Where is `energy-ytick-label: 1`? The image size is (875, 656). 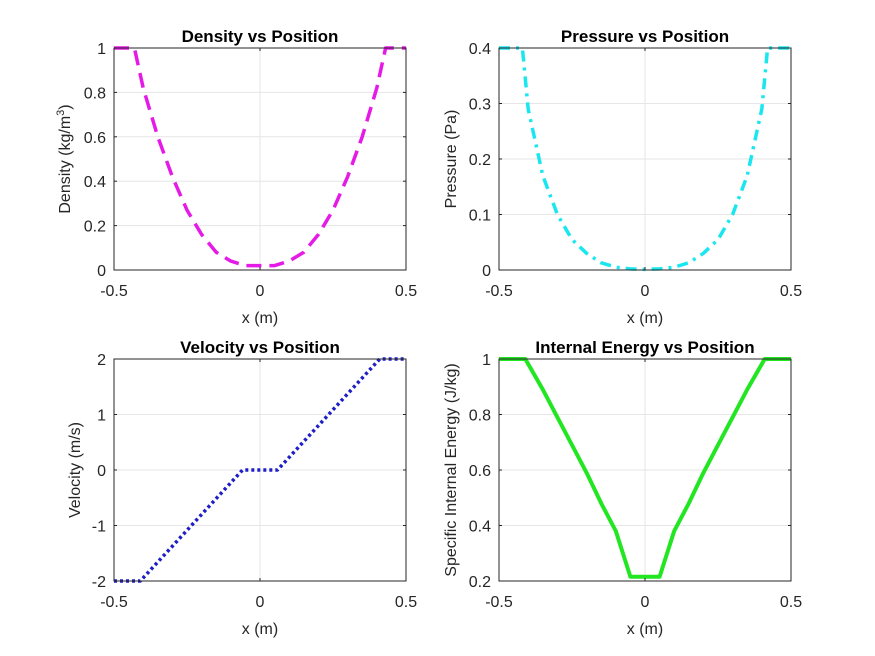 energy-ytick-label: 1 is located at coordinates (486, 360).